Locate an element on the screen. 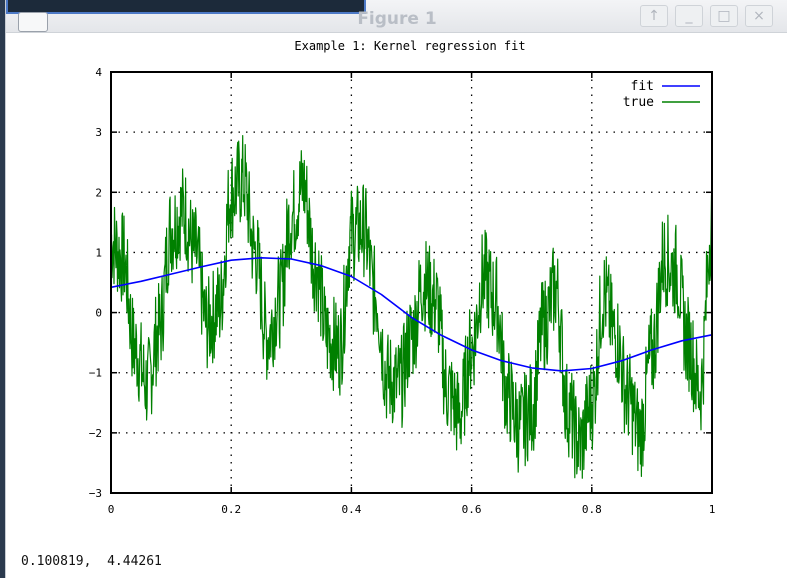  x-tick-label: 0.4 is located at coordinates (351, 509).